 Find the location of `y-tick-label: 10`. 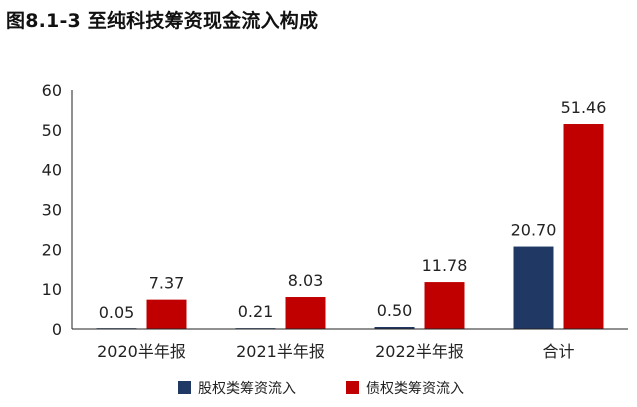

y-tick-label: 10 is located at coordinates (52, 289).